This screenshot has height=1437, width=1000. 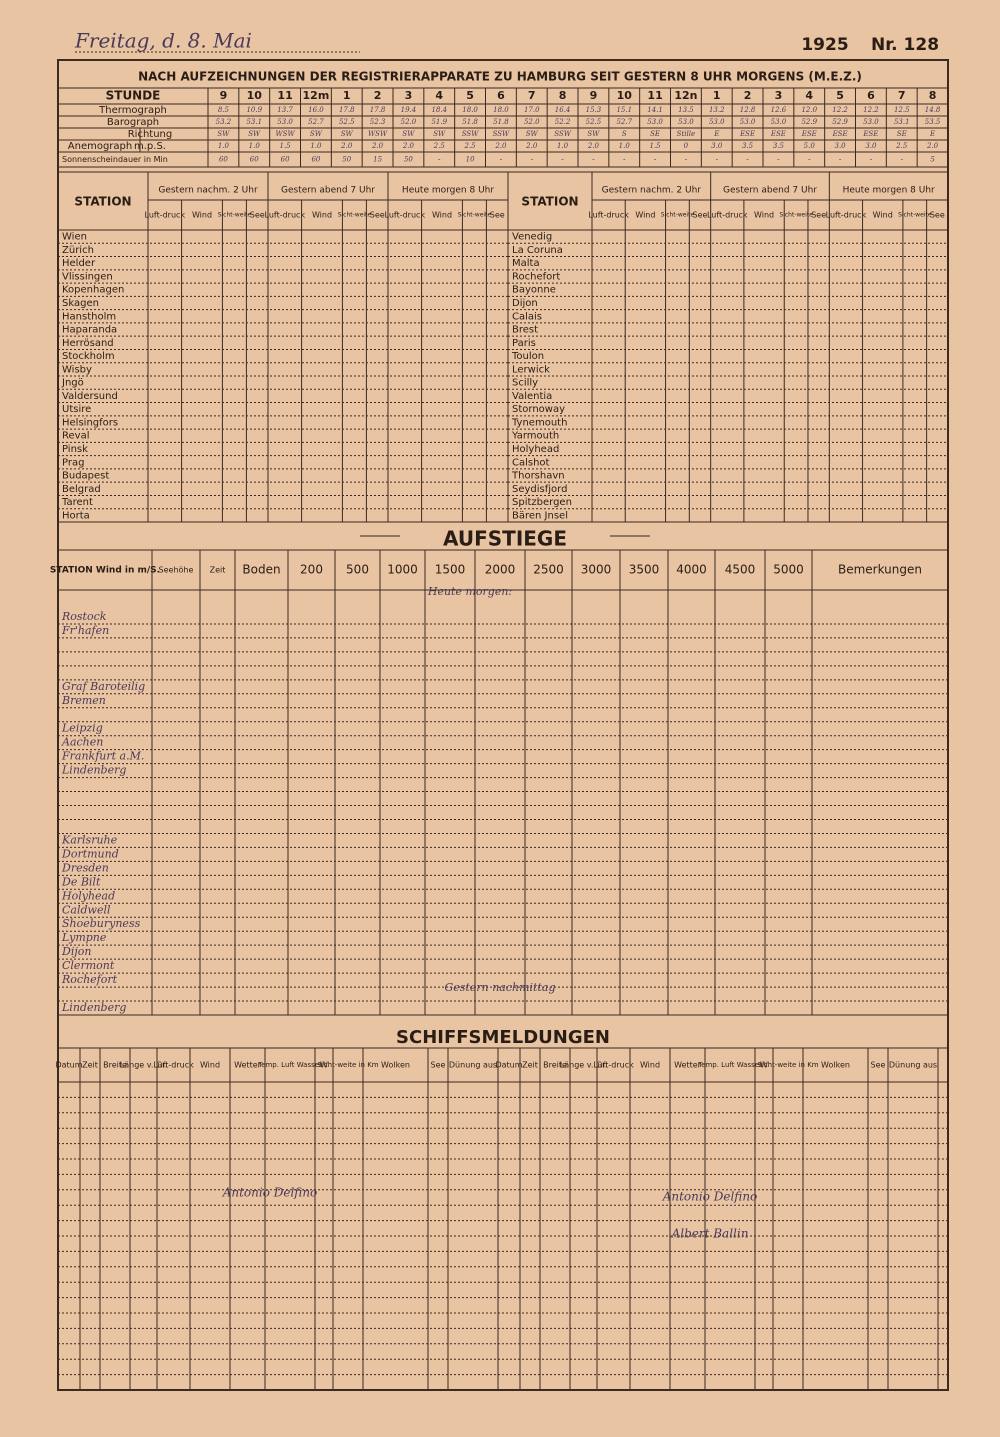 What do you see at coordinates (448, 191) in the screenshot?
I see `label: Heute morgen 8 Uhr` at bounding box center [448, 191].